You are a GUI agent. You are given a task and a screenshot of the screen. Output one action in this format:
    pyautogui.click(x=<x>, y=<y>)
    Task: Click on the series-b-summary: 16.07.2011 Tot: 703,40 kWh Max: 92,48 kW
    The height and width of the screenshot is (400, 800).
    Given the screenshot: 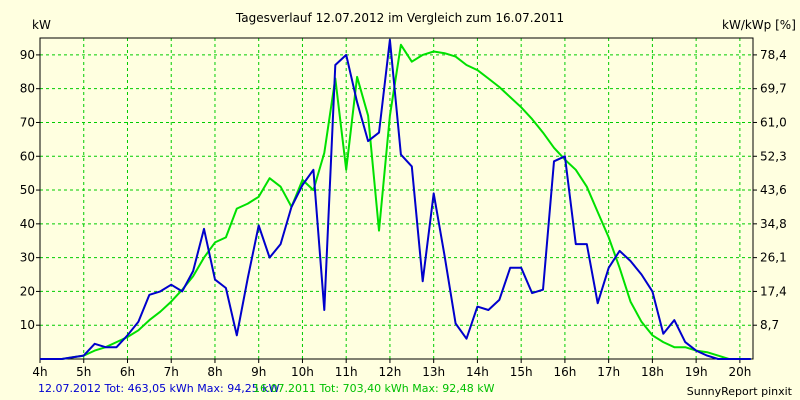 What is the action you would take?
    pyautogui.click(x=374, y=388)
    